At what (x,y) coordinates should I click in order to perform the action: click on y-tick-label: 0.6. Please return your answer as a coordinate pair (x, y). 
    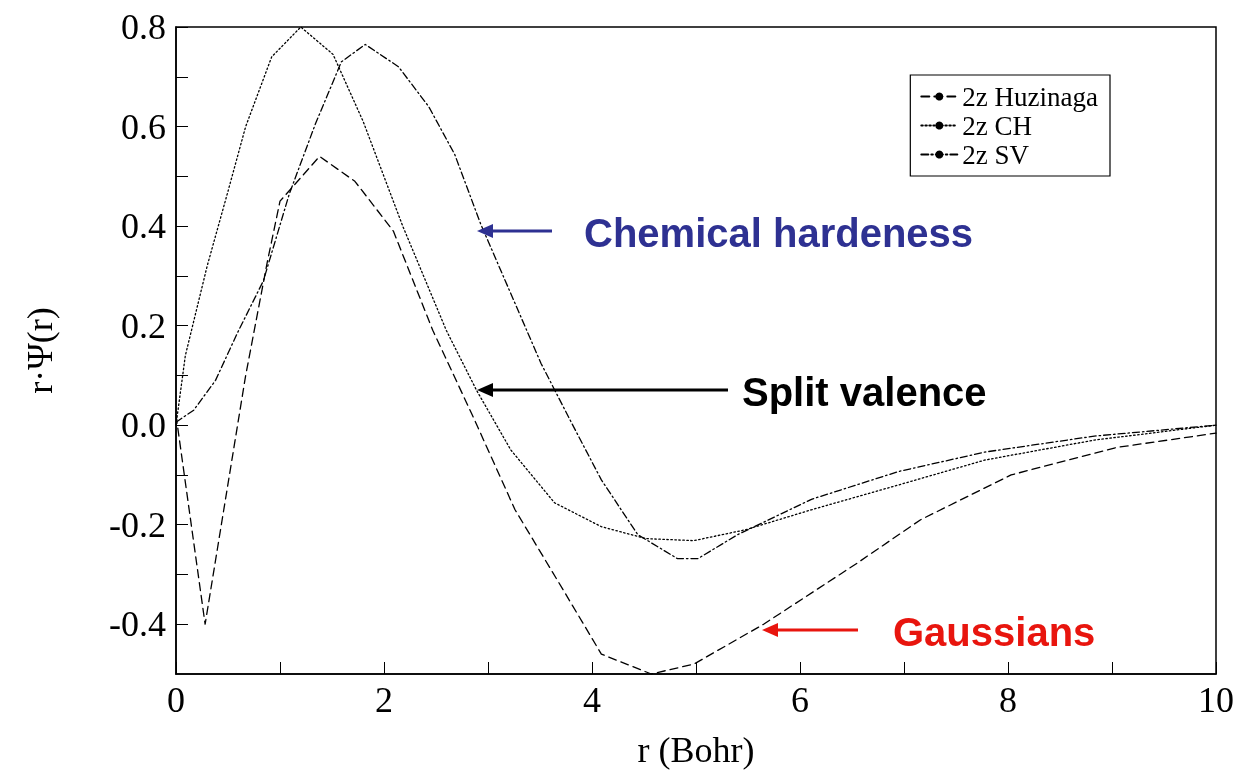
    Looking at the image, I should click on (143, 126).